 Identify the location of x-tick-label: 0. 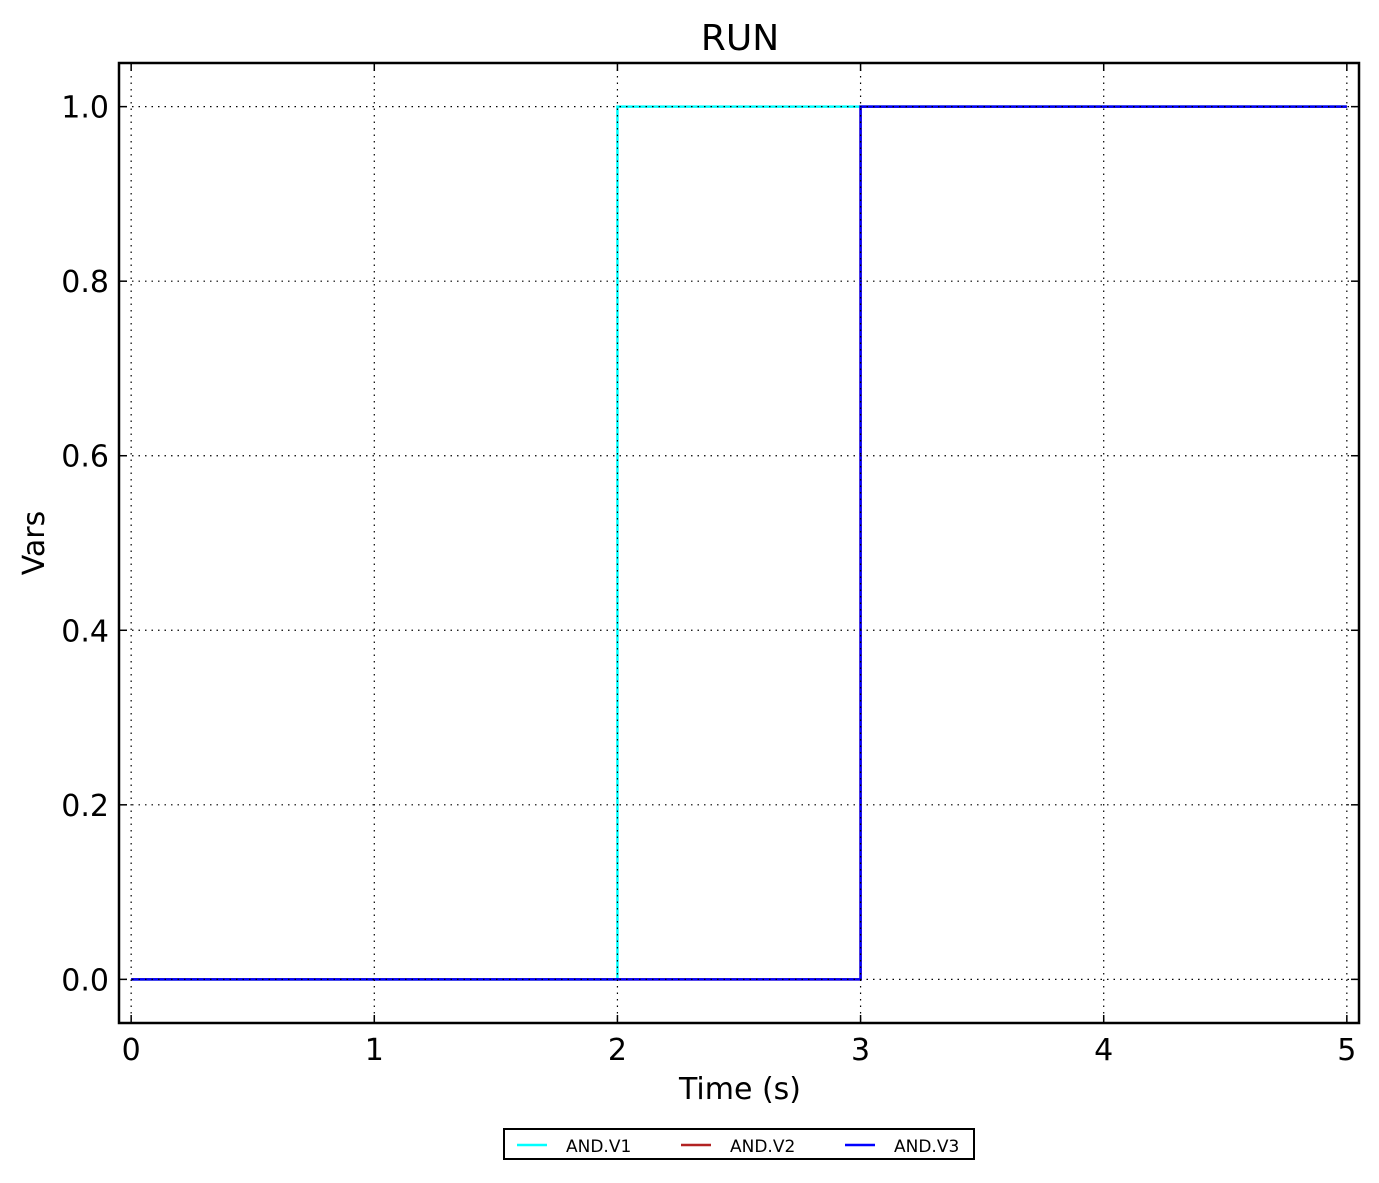
(131, 1050).